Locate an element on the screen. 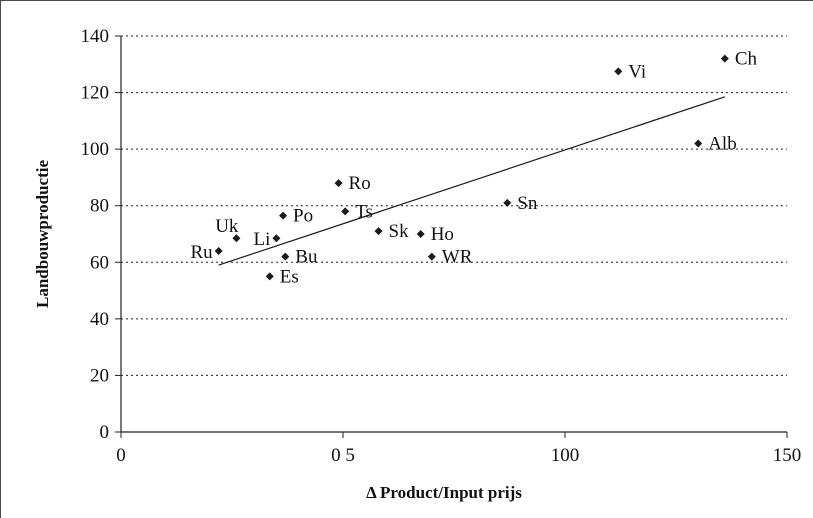 The width and height of the screenshot is (813, 518). point-label-alb: Alb is located at coordinates (722, 143).